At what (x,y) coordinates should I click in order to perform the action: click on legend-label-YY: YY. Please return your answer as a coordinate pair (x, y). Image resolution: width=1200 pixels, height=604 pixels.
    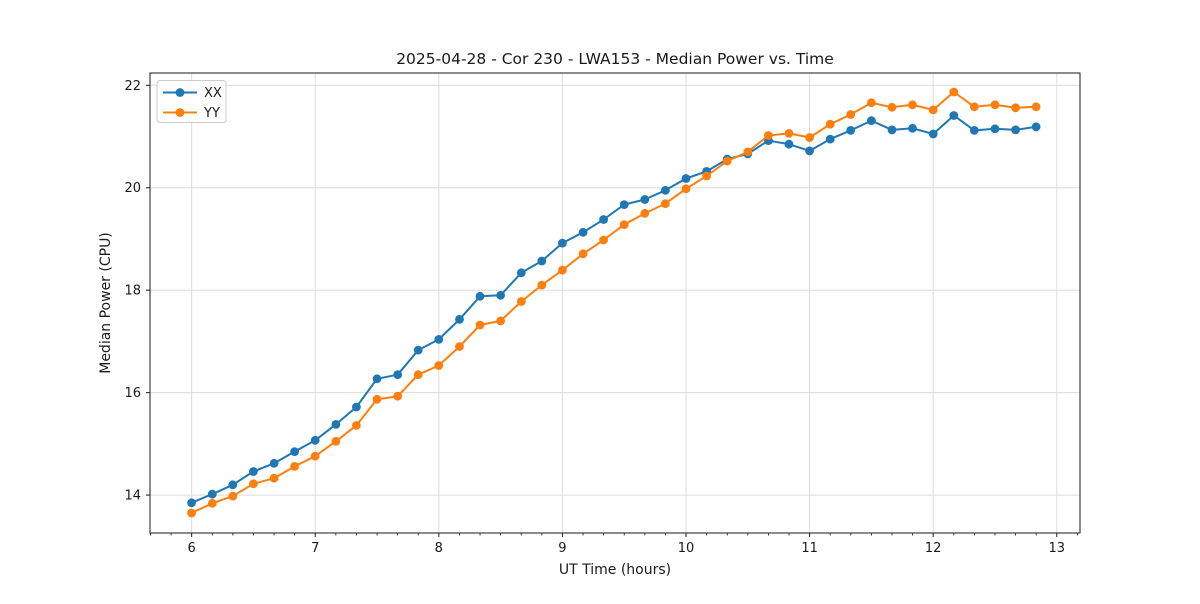
    Looking at the image, I should click on (211, 113).